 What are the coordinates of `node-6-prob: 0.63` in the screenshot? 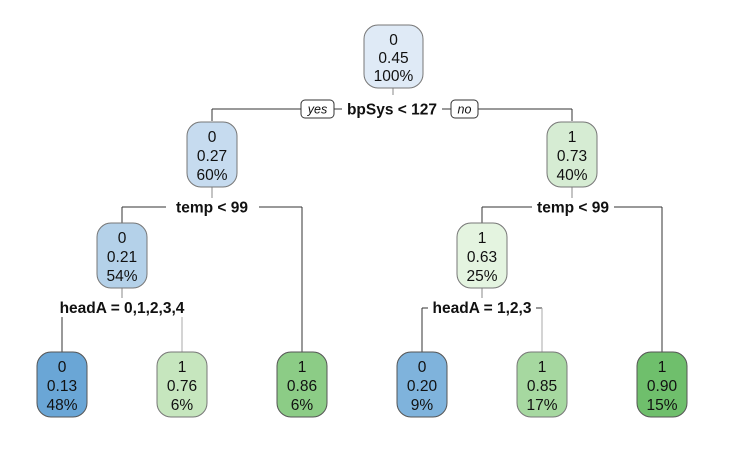 It's located at (482, 257).